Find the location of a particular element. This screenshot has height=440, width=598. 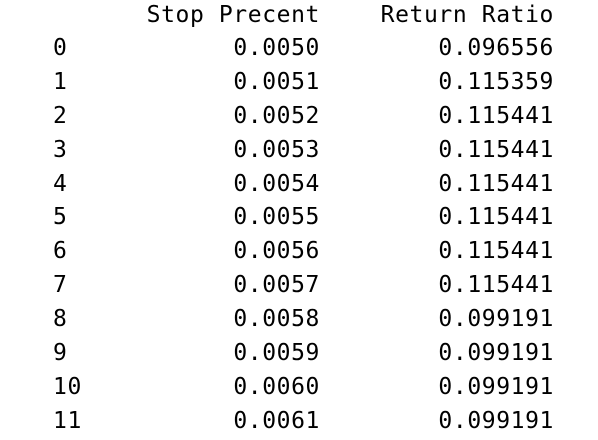

stop-precent-cell: 0.0053 is located at coordinates (276, 150).